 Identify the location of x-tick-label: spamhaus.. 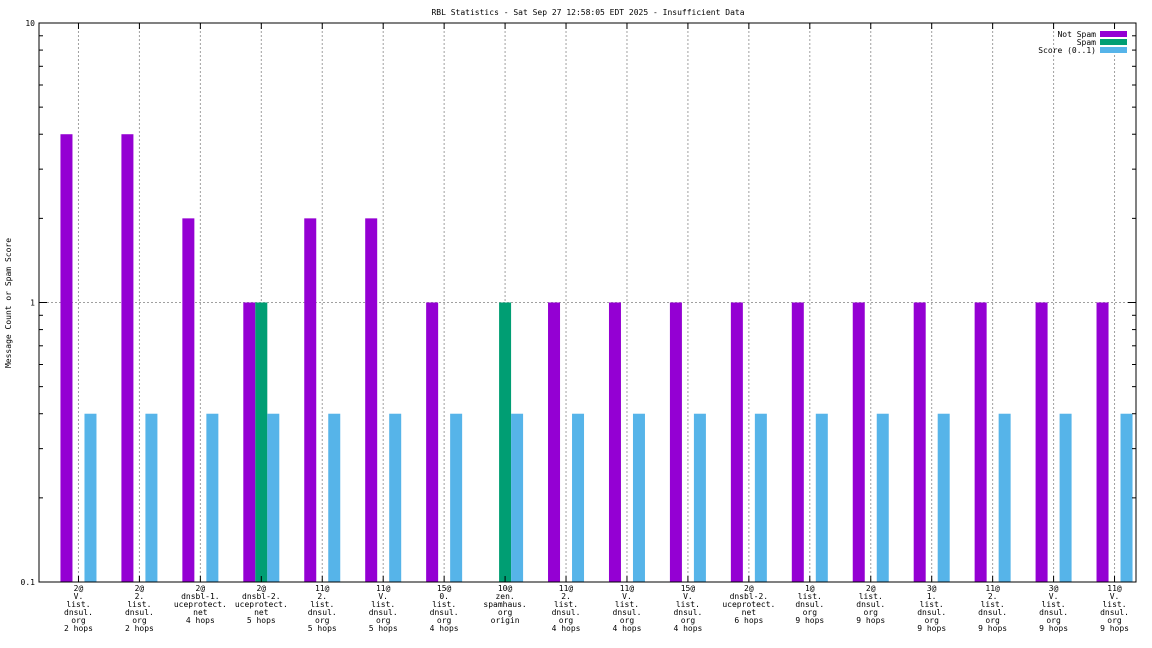
(504, 604).